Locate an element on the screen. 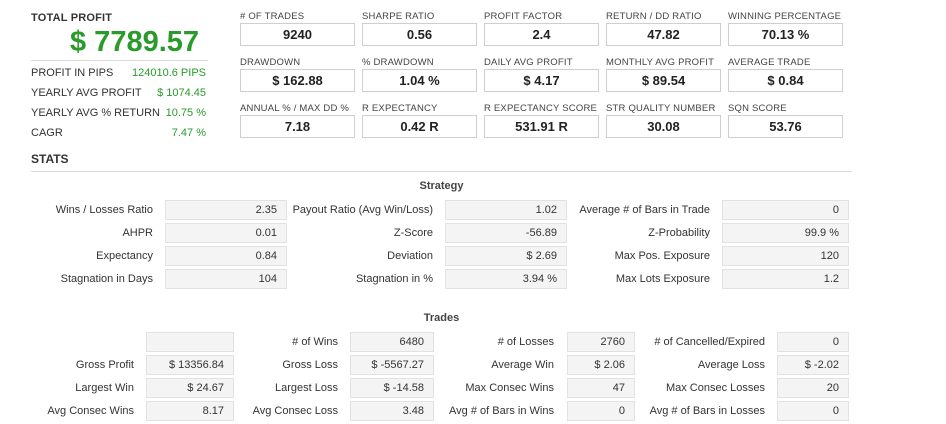  trades-label-of-wins: # of Wins is located at coordinates (315, 342).